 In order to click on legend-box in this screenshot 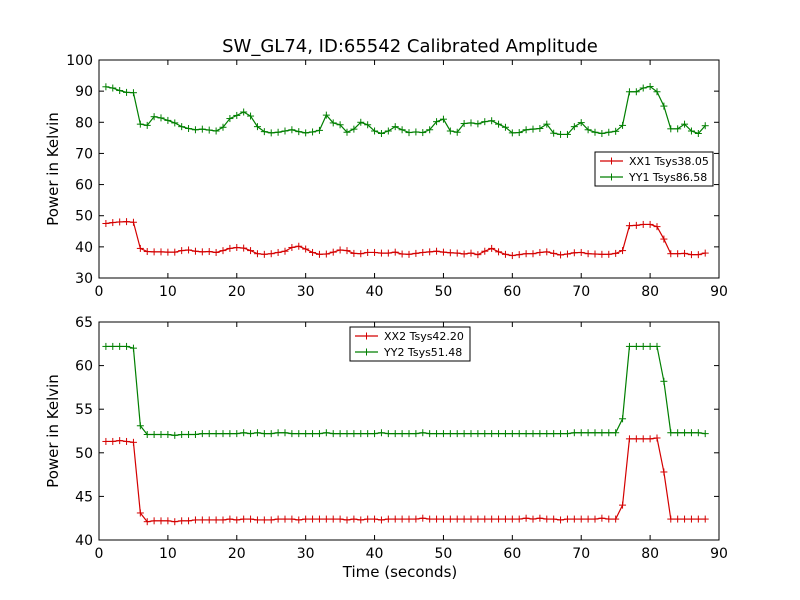, I will do `click(654, 169)`.